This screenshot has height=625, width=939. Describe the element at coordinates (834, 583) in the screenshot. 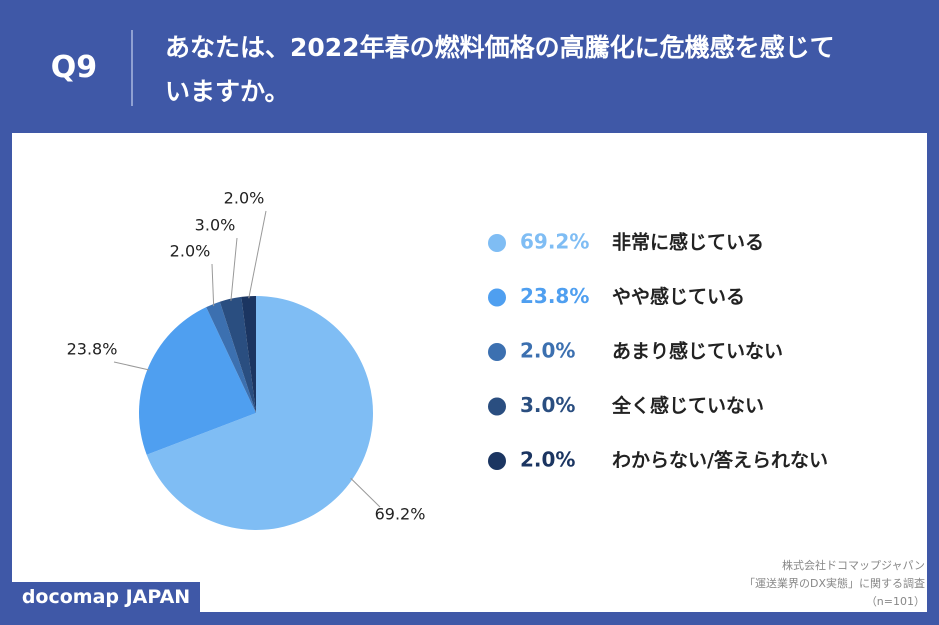

I see `source: 「運送業界のDX実態」に関する調査` at that location.